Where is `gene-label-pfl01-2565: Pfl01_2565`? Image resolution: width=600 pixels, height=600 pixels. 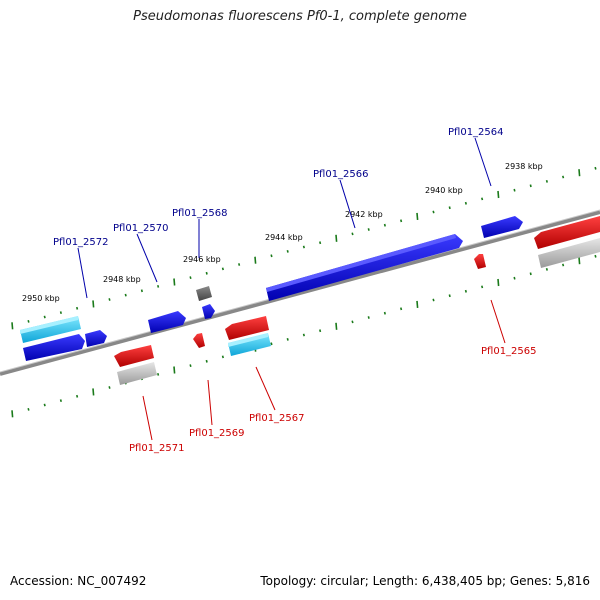 gene-label-pfl01-2565: Pfl01_2565 is located at coordinates (509, 351).